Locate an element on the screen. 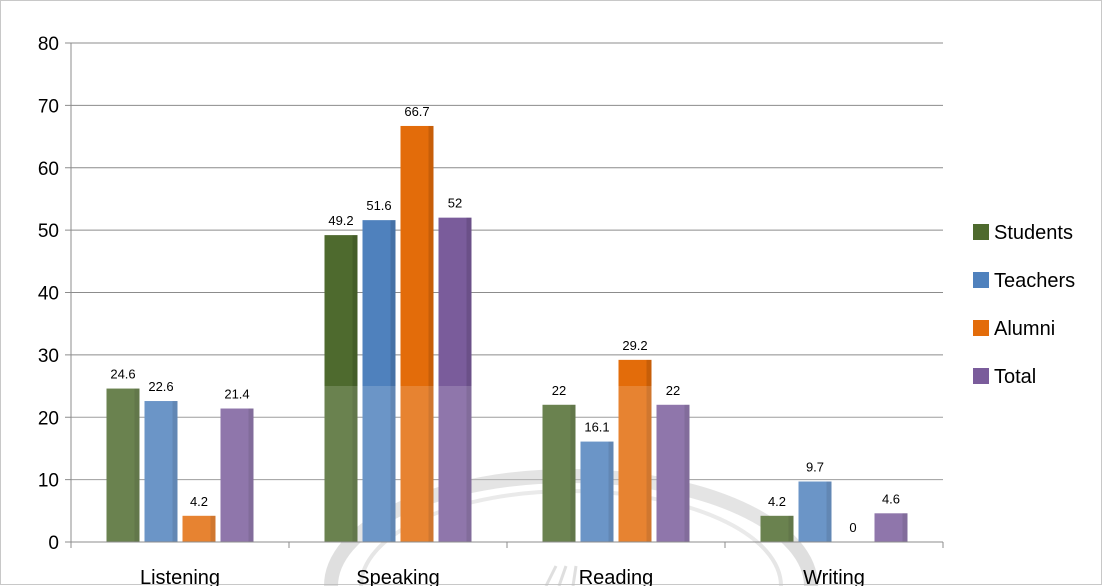  legend-label-total: Total is located at coordinates (1015, 377).